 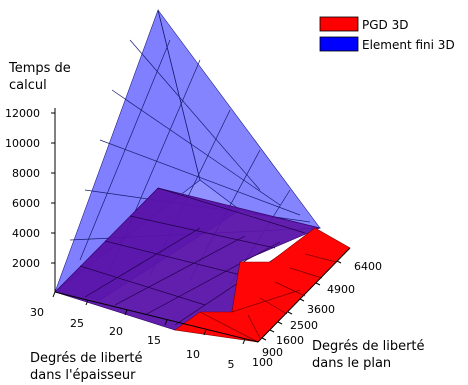 I want to click on z-tick-label: 12000, so click(x=22, y=113).